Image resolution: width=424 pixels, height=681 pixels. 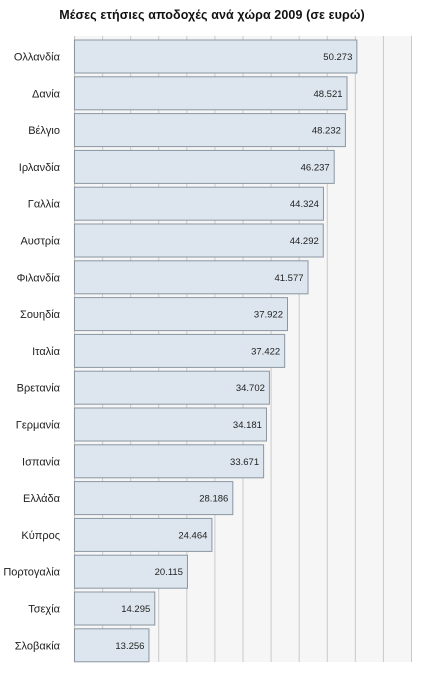 I want to click on category-label: Δανία, so click(x=46, y=94).